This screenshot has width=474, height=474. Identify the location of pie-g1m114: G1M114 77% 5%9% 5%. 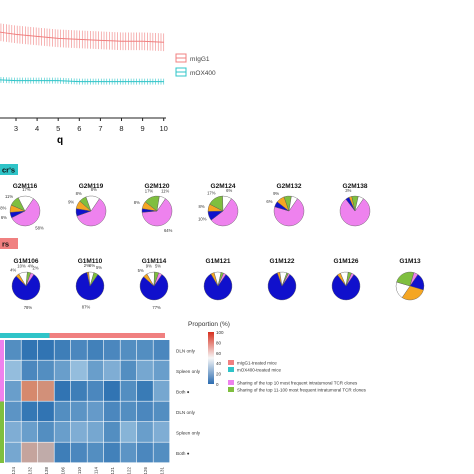
(153, 284).